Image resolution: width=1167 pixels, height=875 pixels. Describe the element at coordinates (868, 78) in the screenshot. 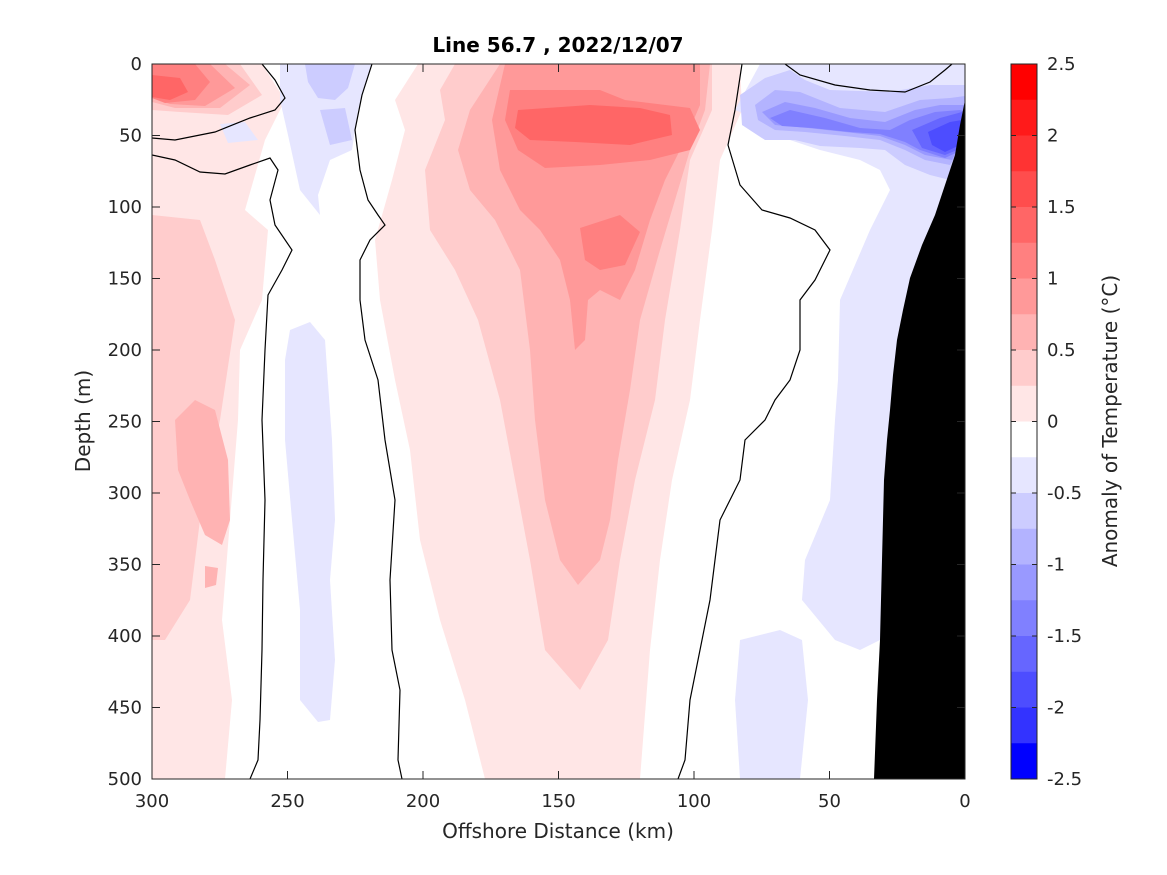

I see `zero-contour-nearshore-top` at that location.